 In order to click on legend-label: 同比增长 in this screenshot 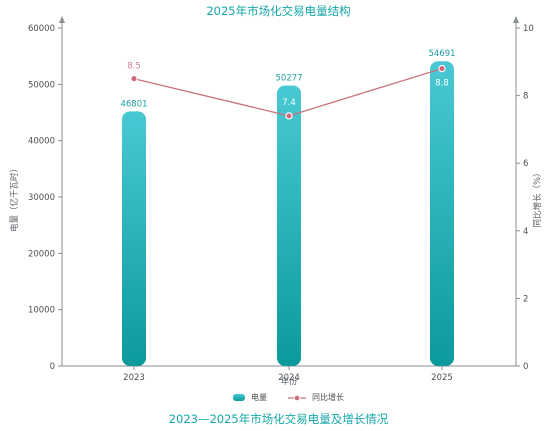, I will do `click(328, 397)`.